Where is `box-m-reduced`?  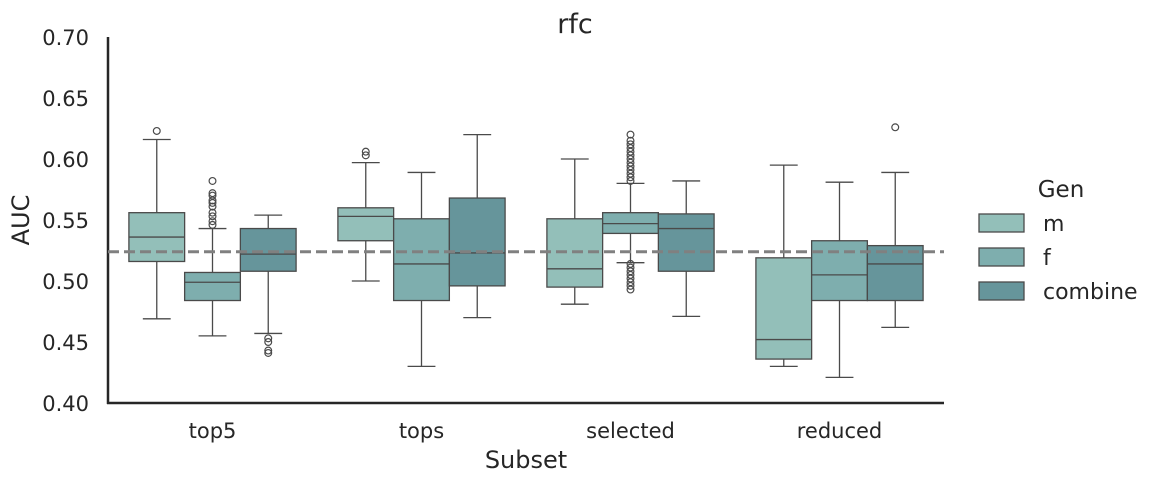
box-m-reduced is located at coordinates (784, 266).